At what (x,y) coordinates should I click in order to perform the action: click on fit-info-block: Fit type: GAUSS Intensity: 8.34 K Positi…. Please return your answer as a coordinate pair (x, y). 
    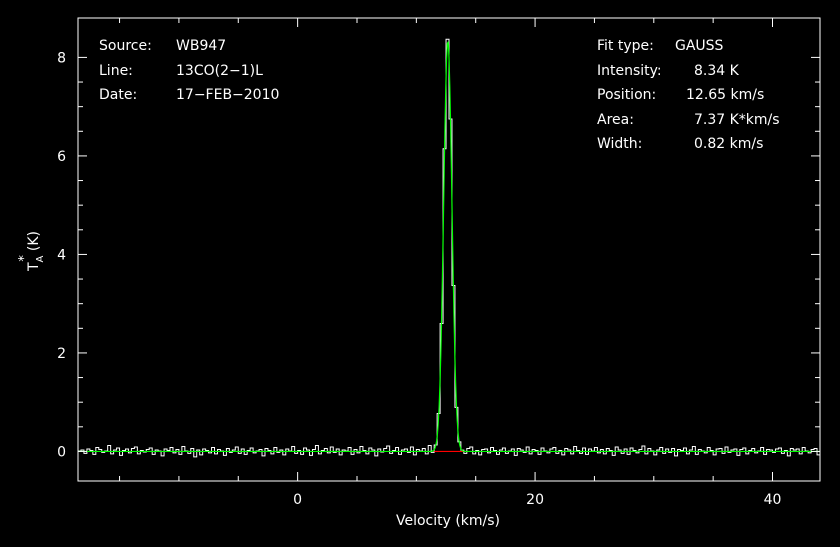
    Looking at the image, I should click on (688, 95).